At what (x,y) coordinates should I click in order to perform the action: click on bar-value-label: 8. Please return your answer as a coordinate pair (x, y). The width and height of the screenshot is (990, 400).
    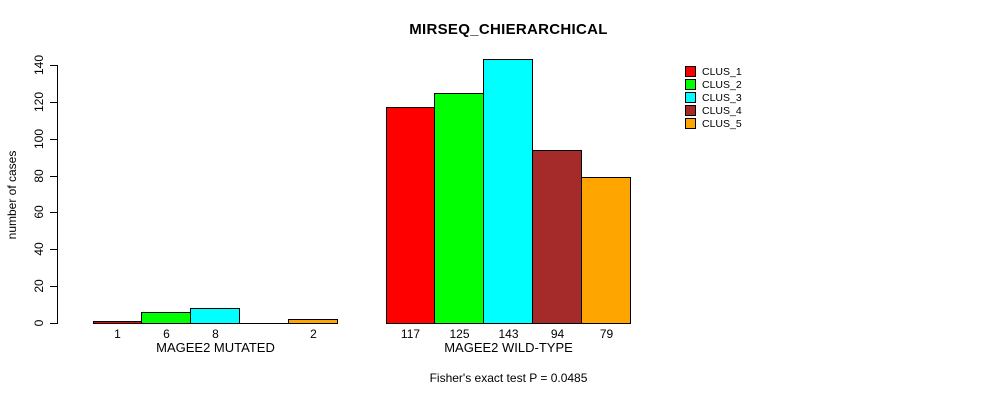
    Looking at the image, I should click on (215, 334).